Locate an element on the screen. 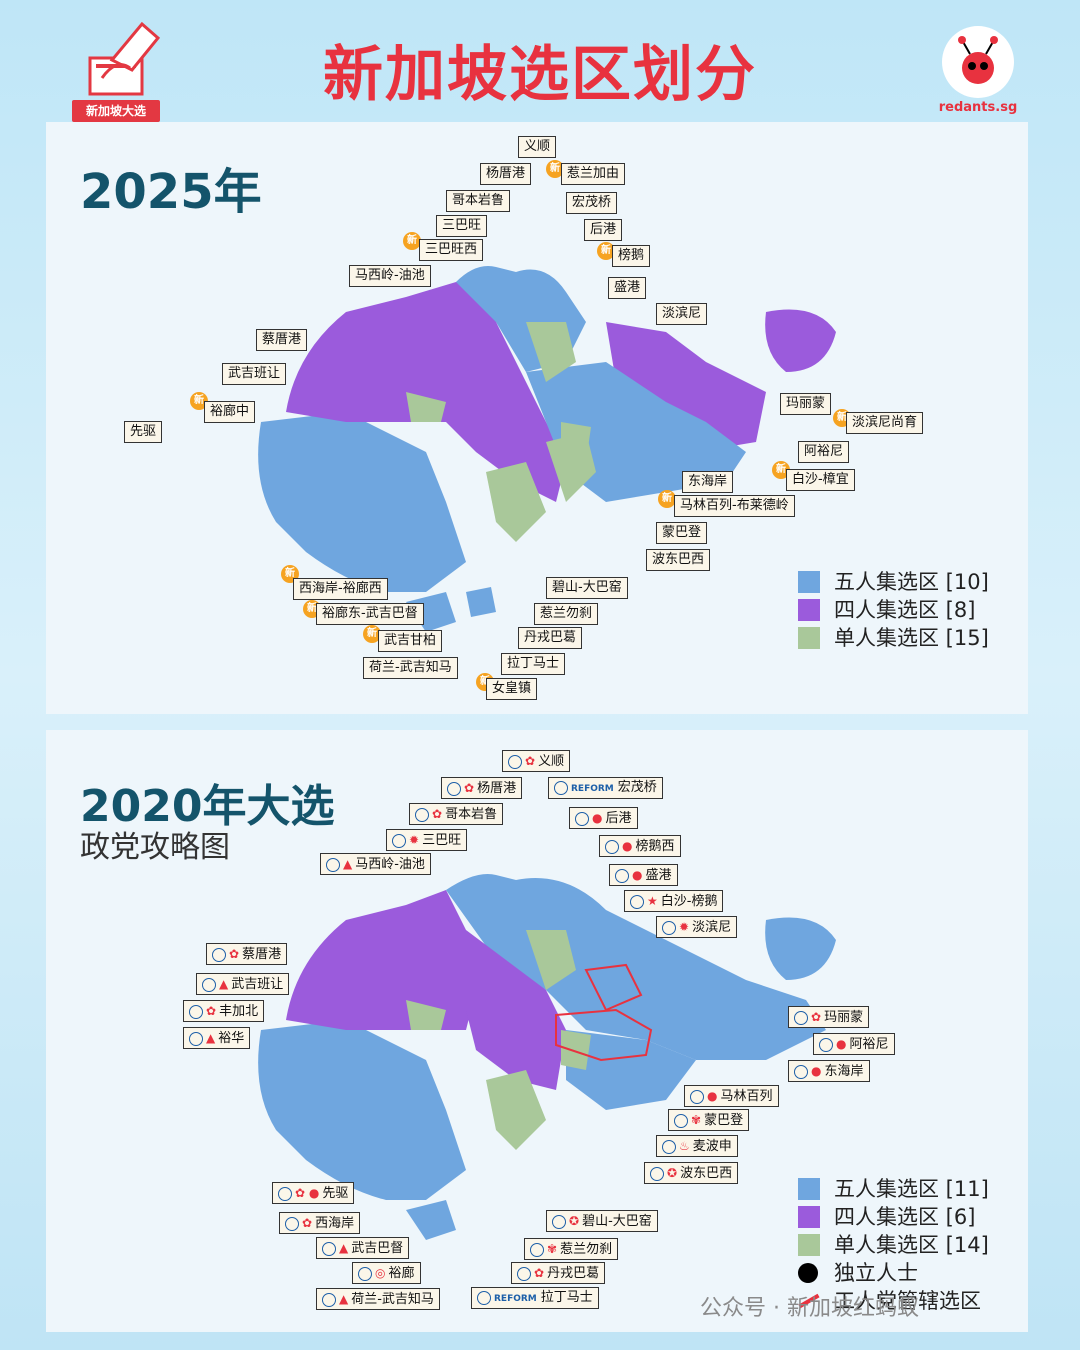  legend-item: 四人集选区 [6] is located at coordinates (893, 1217).